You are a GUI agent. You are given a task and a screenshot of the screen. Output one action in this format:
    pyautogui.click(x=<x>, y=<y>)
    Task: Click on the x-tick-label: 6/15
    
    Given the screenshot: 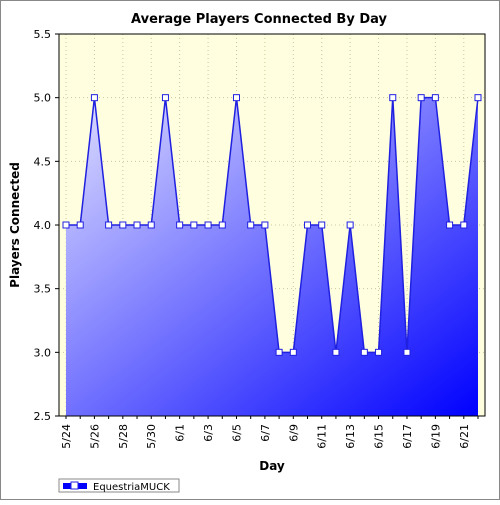 What is the action you would take?
    pyautogui.click(x=379, y=436)
    